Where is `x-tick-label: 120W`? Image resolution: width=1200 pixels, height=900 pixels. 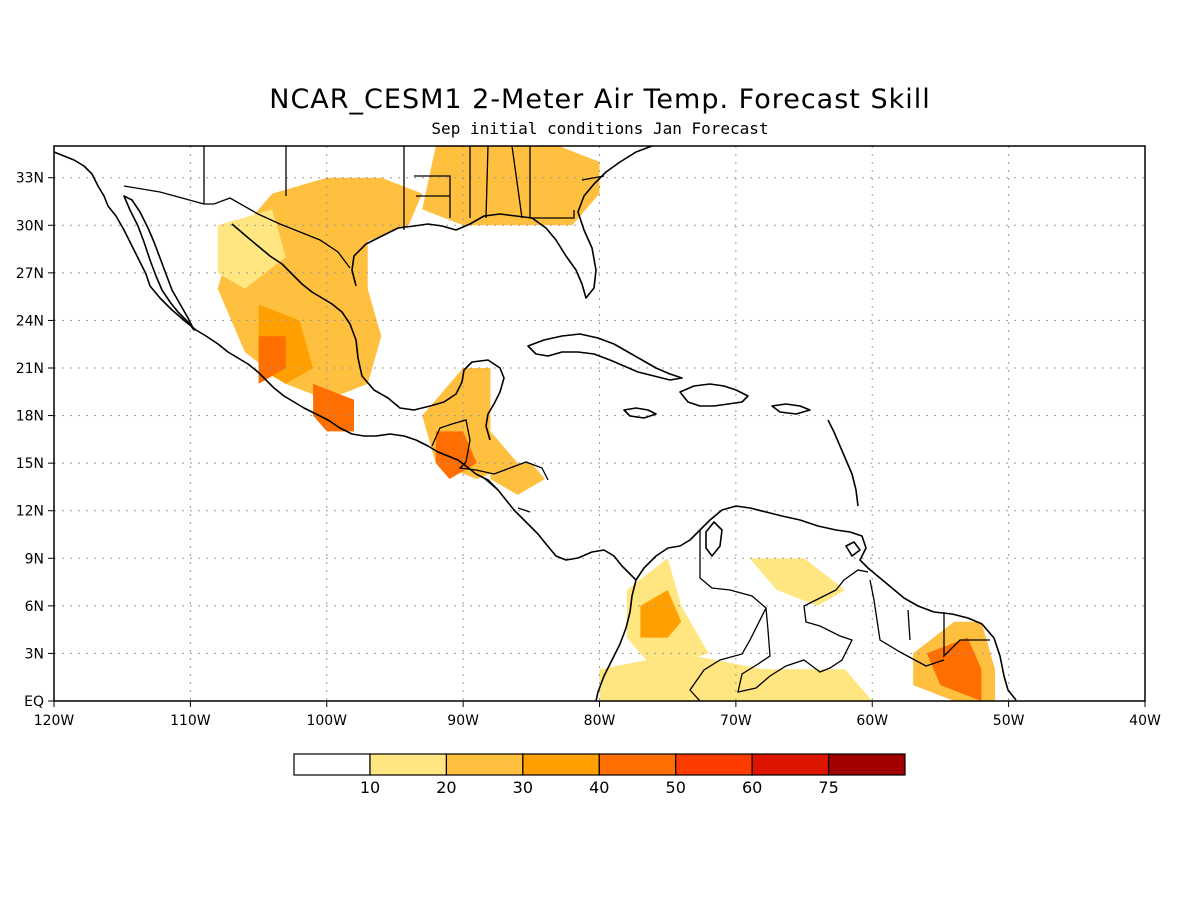
x-tick-label: 120W is located at coordinates (54, 721).